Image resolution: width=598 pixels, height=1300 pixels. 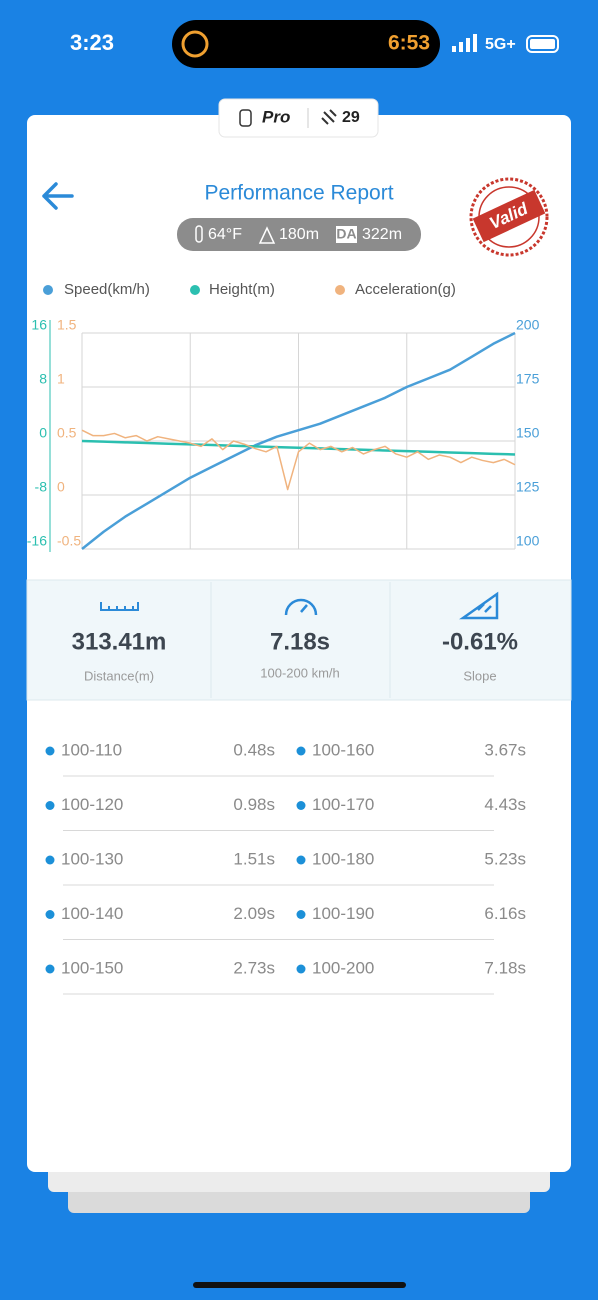 What do you see at coordinates (119, 675) in the screenshot?
I see `stat-label: Distance(m)` at bounding box center [119, 675].